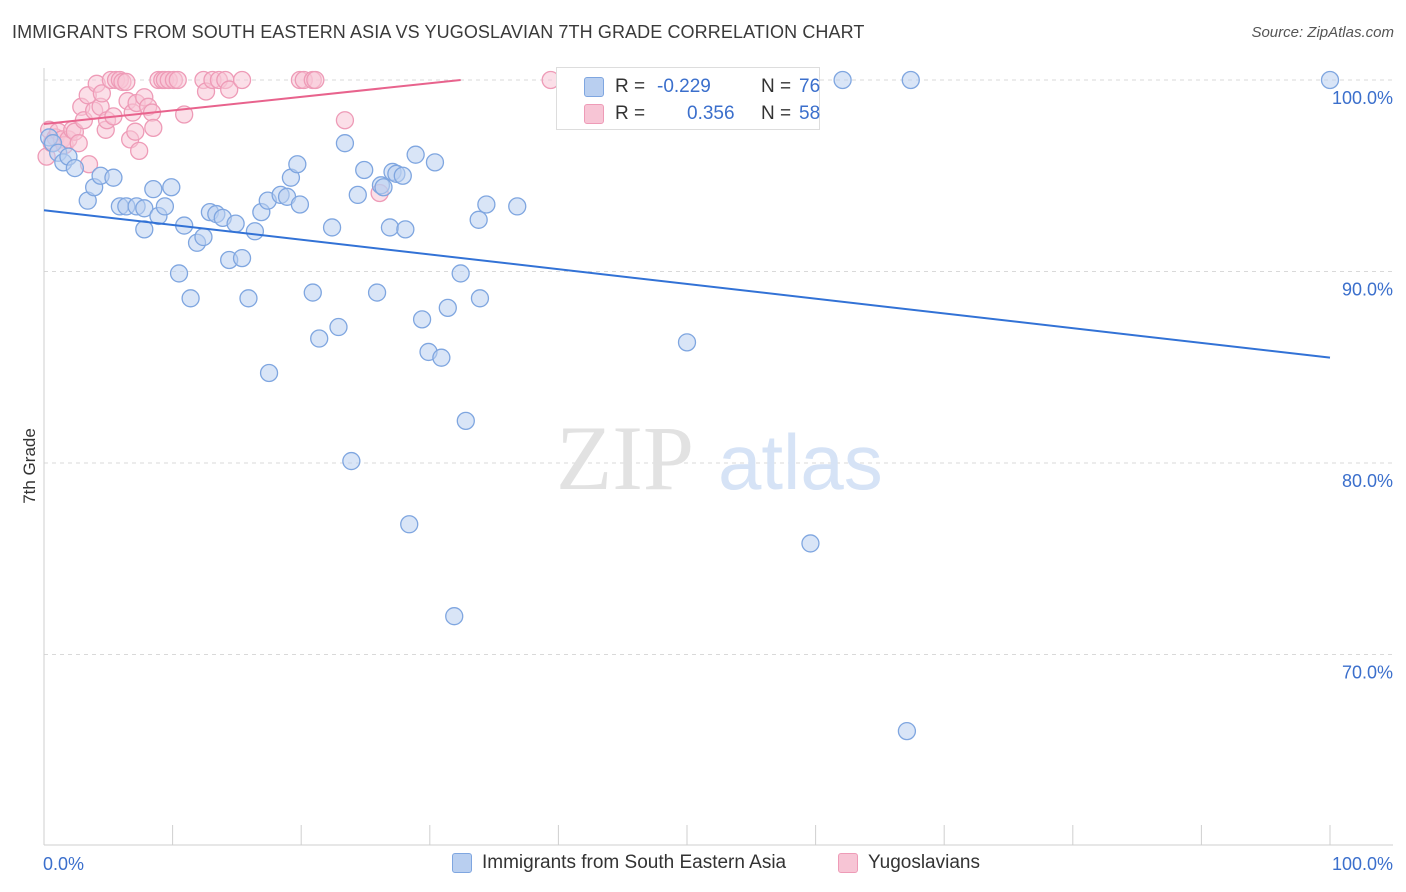 The height and width of the screenshot is (892, 1406). I want to click on legend-swatch-pink, so click(848, 863).